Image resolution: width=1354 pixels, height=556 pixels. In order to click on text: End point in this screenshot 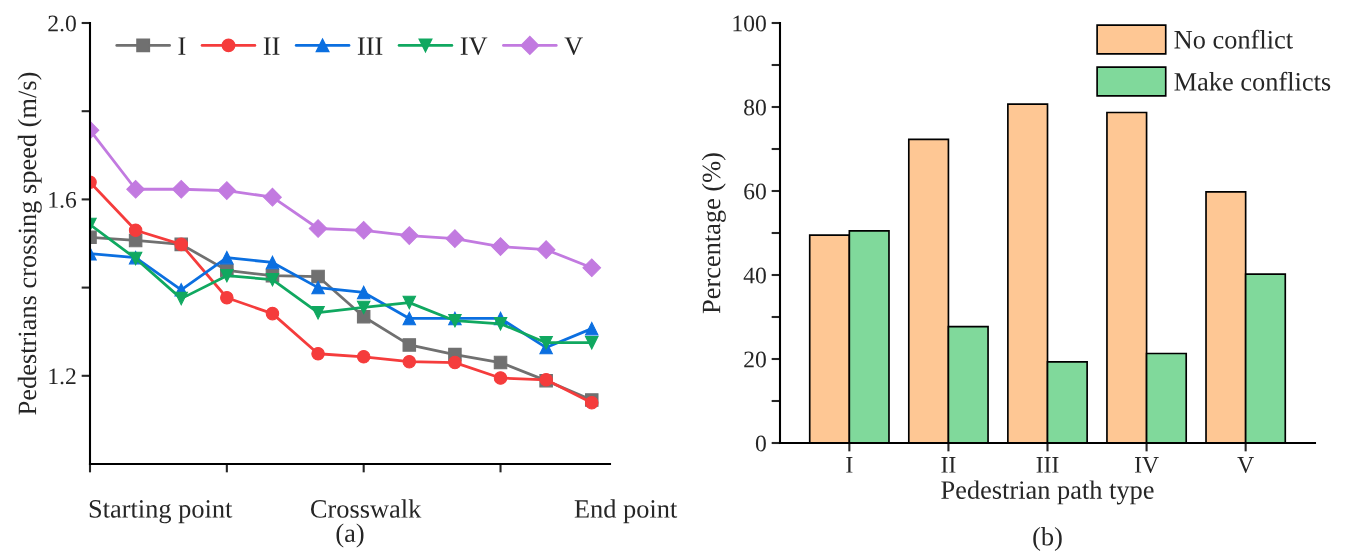, I will do `click(626, 511)`.